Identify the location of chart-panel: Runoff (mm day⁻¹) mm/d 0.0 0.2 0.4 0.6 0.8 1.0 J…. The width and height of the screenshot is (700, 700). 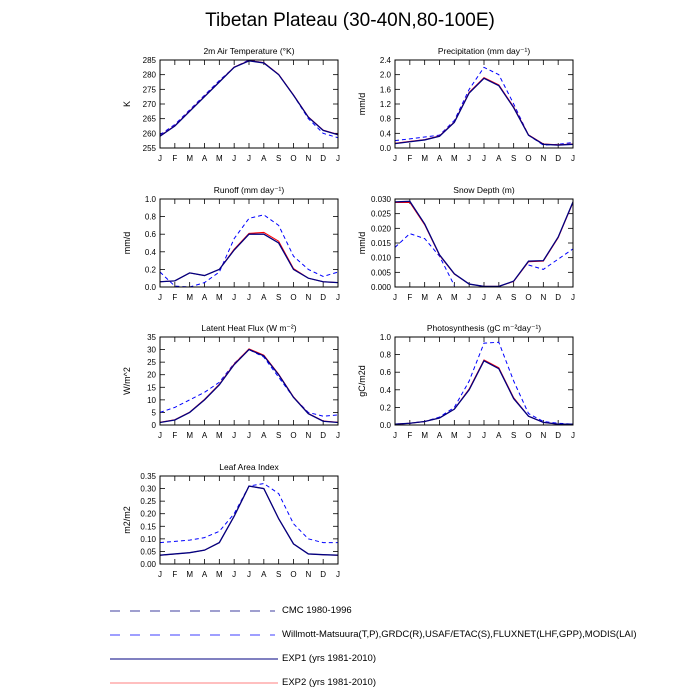
(231, 243).